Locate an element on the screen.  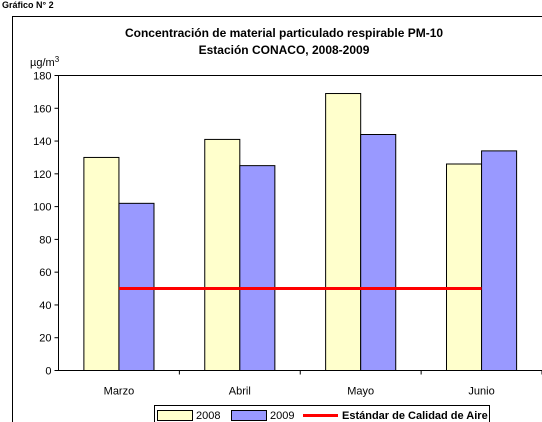
y-tick-label: 100 is located at coordinates (42, 208).